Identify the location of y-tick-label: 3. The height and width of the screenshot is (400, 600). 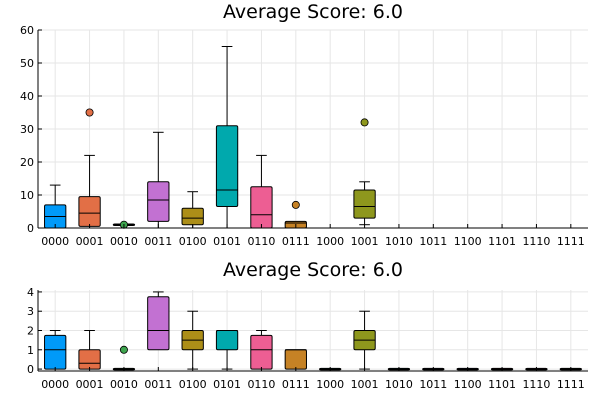
(30, 311).